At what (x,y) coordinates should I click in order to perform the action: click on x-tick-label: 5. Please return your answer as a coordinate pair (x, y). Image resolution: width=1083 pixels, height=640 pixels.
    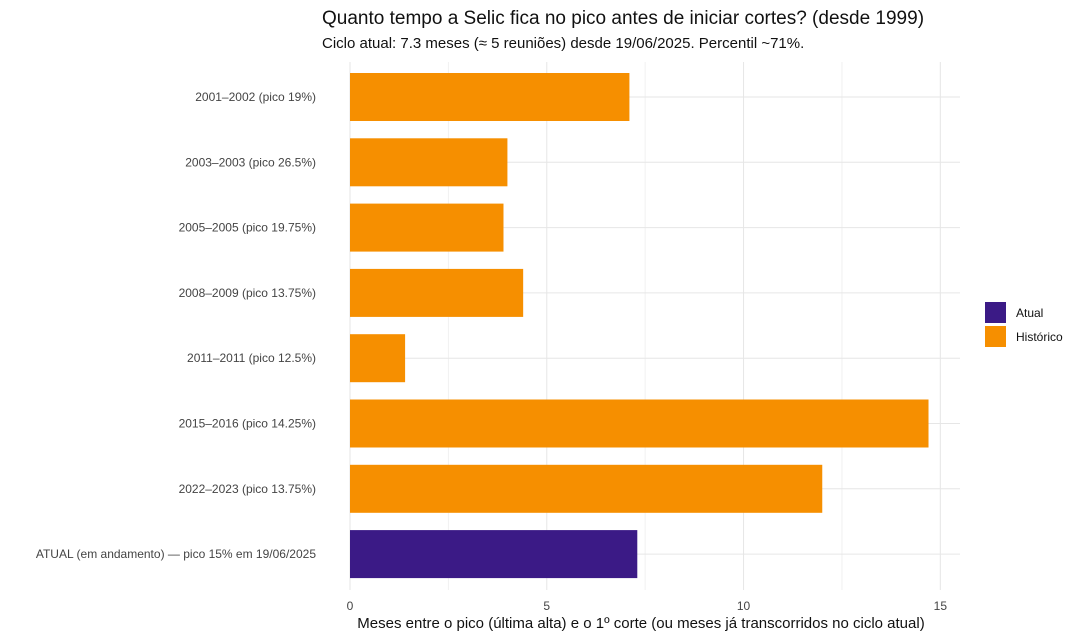
    Looking at the image, I should click on (546, 606).